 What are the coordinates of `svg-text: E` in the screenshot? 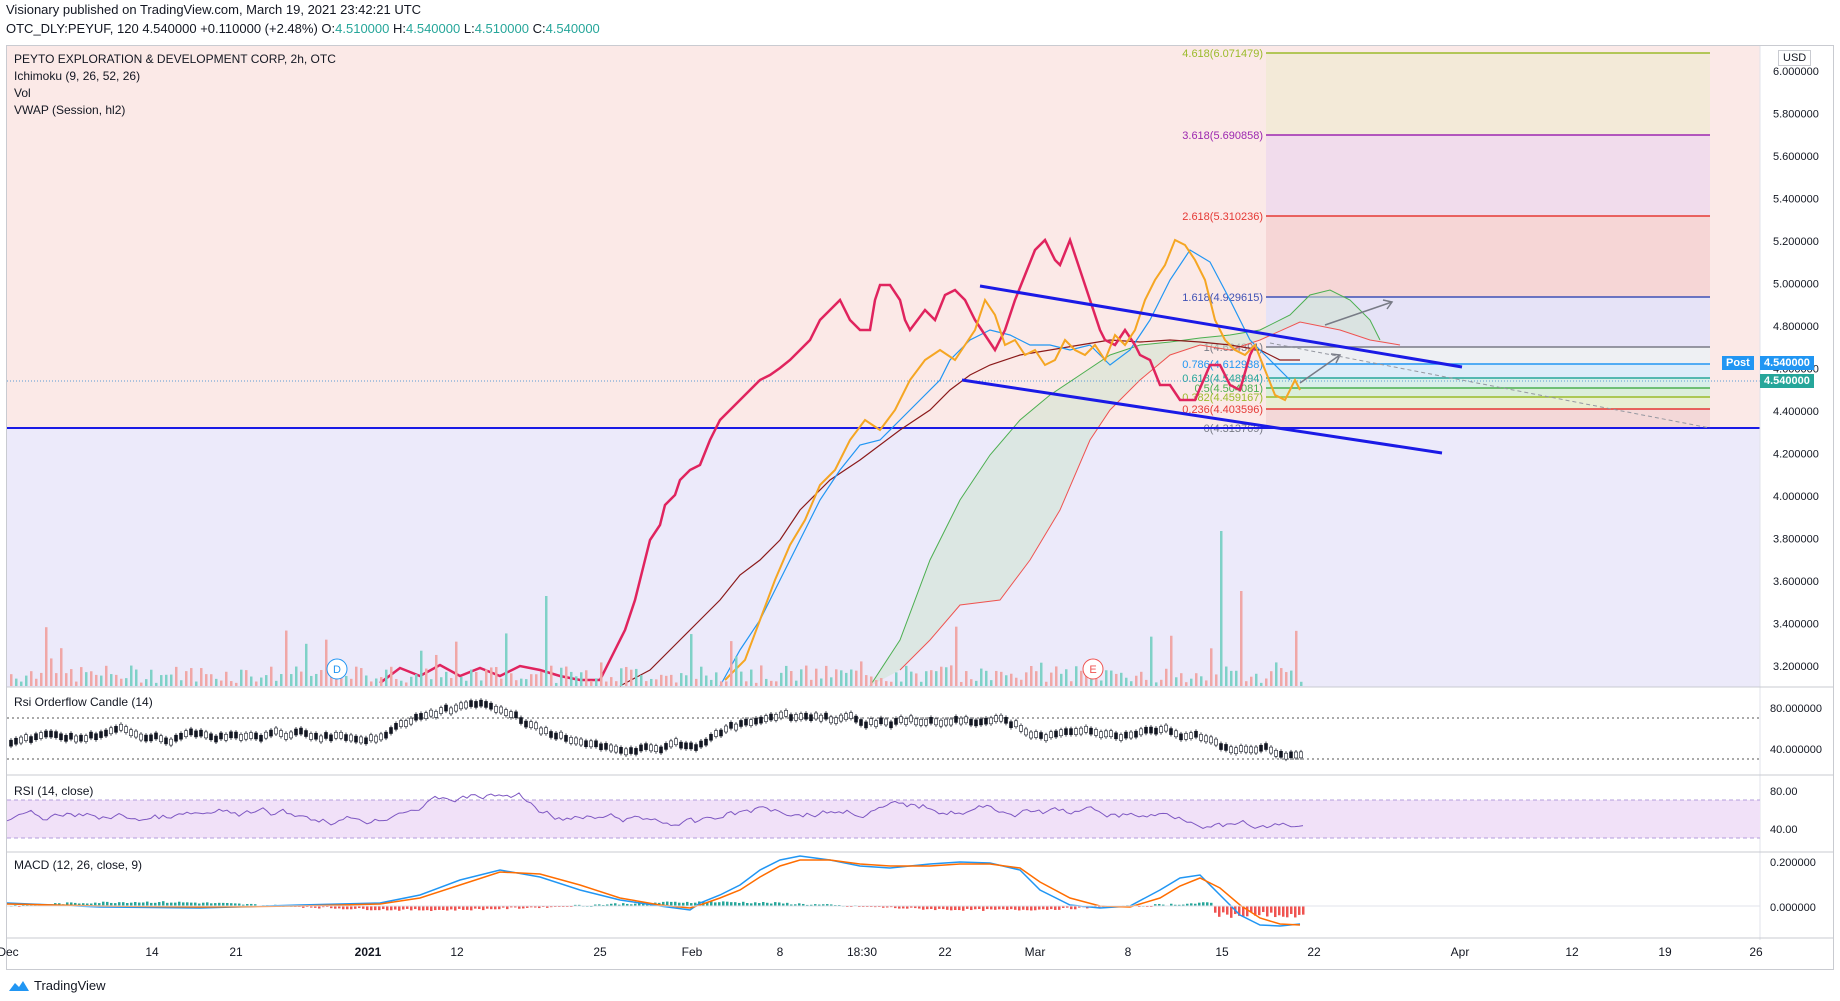 It's located at (1092, 670).